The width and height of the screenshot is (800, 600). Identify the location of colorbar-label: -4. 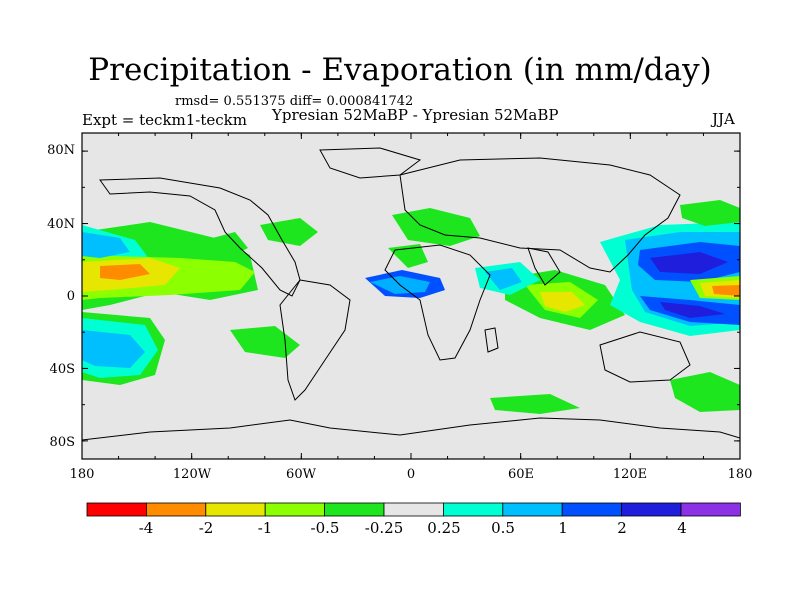
(146, 528).